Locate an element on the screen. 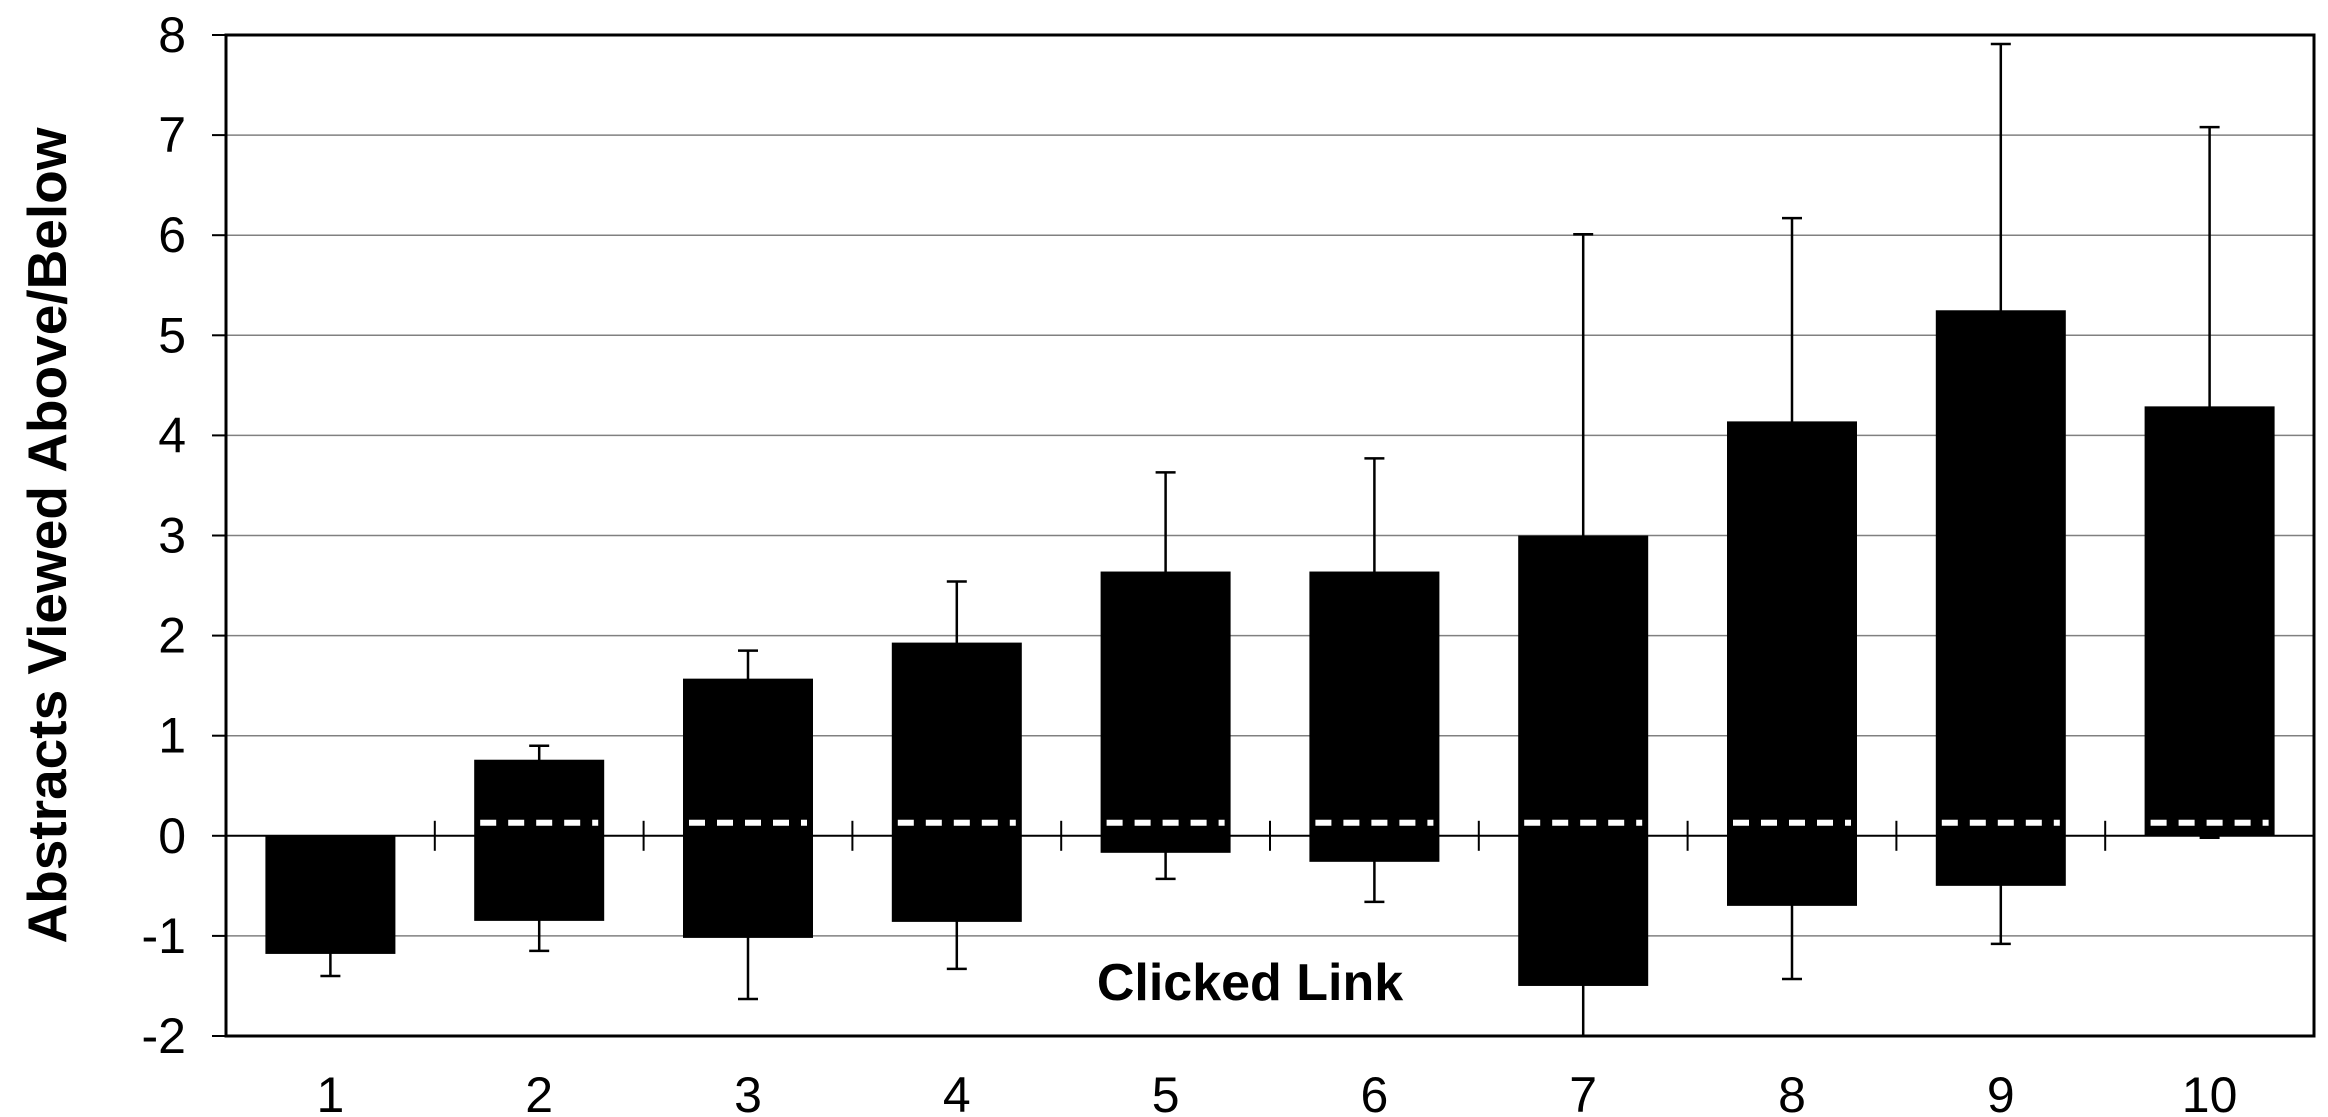 This screenshot has height=1117, width=2328. y-tick-label: 2 is located at coordinates (172, 636).